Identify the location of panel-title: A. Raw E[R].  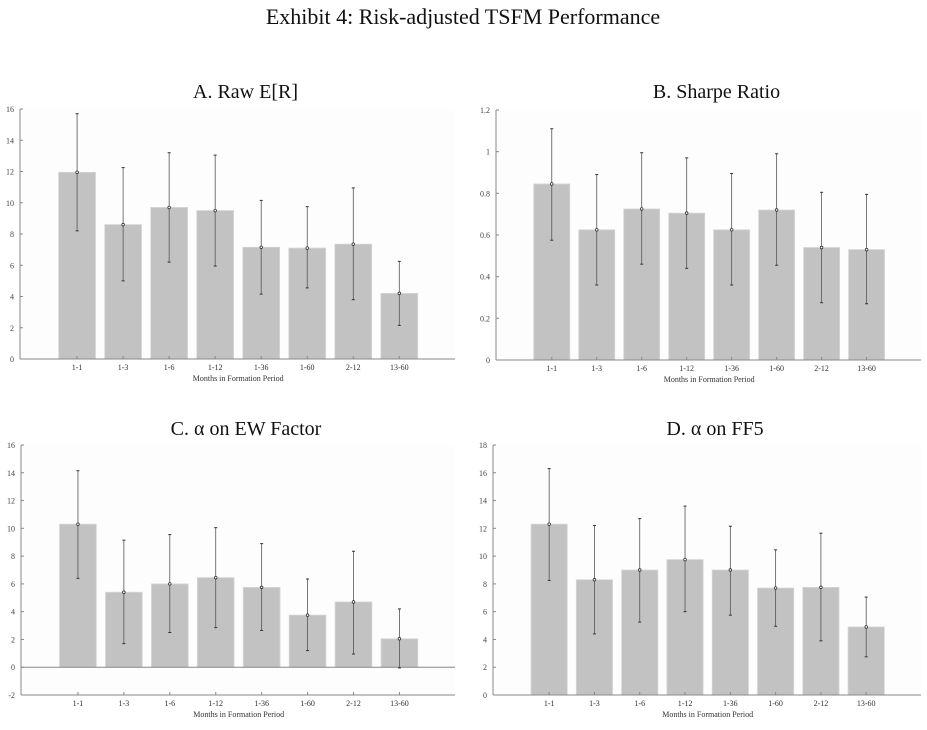
(245, 92).